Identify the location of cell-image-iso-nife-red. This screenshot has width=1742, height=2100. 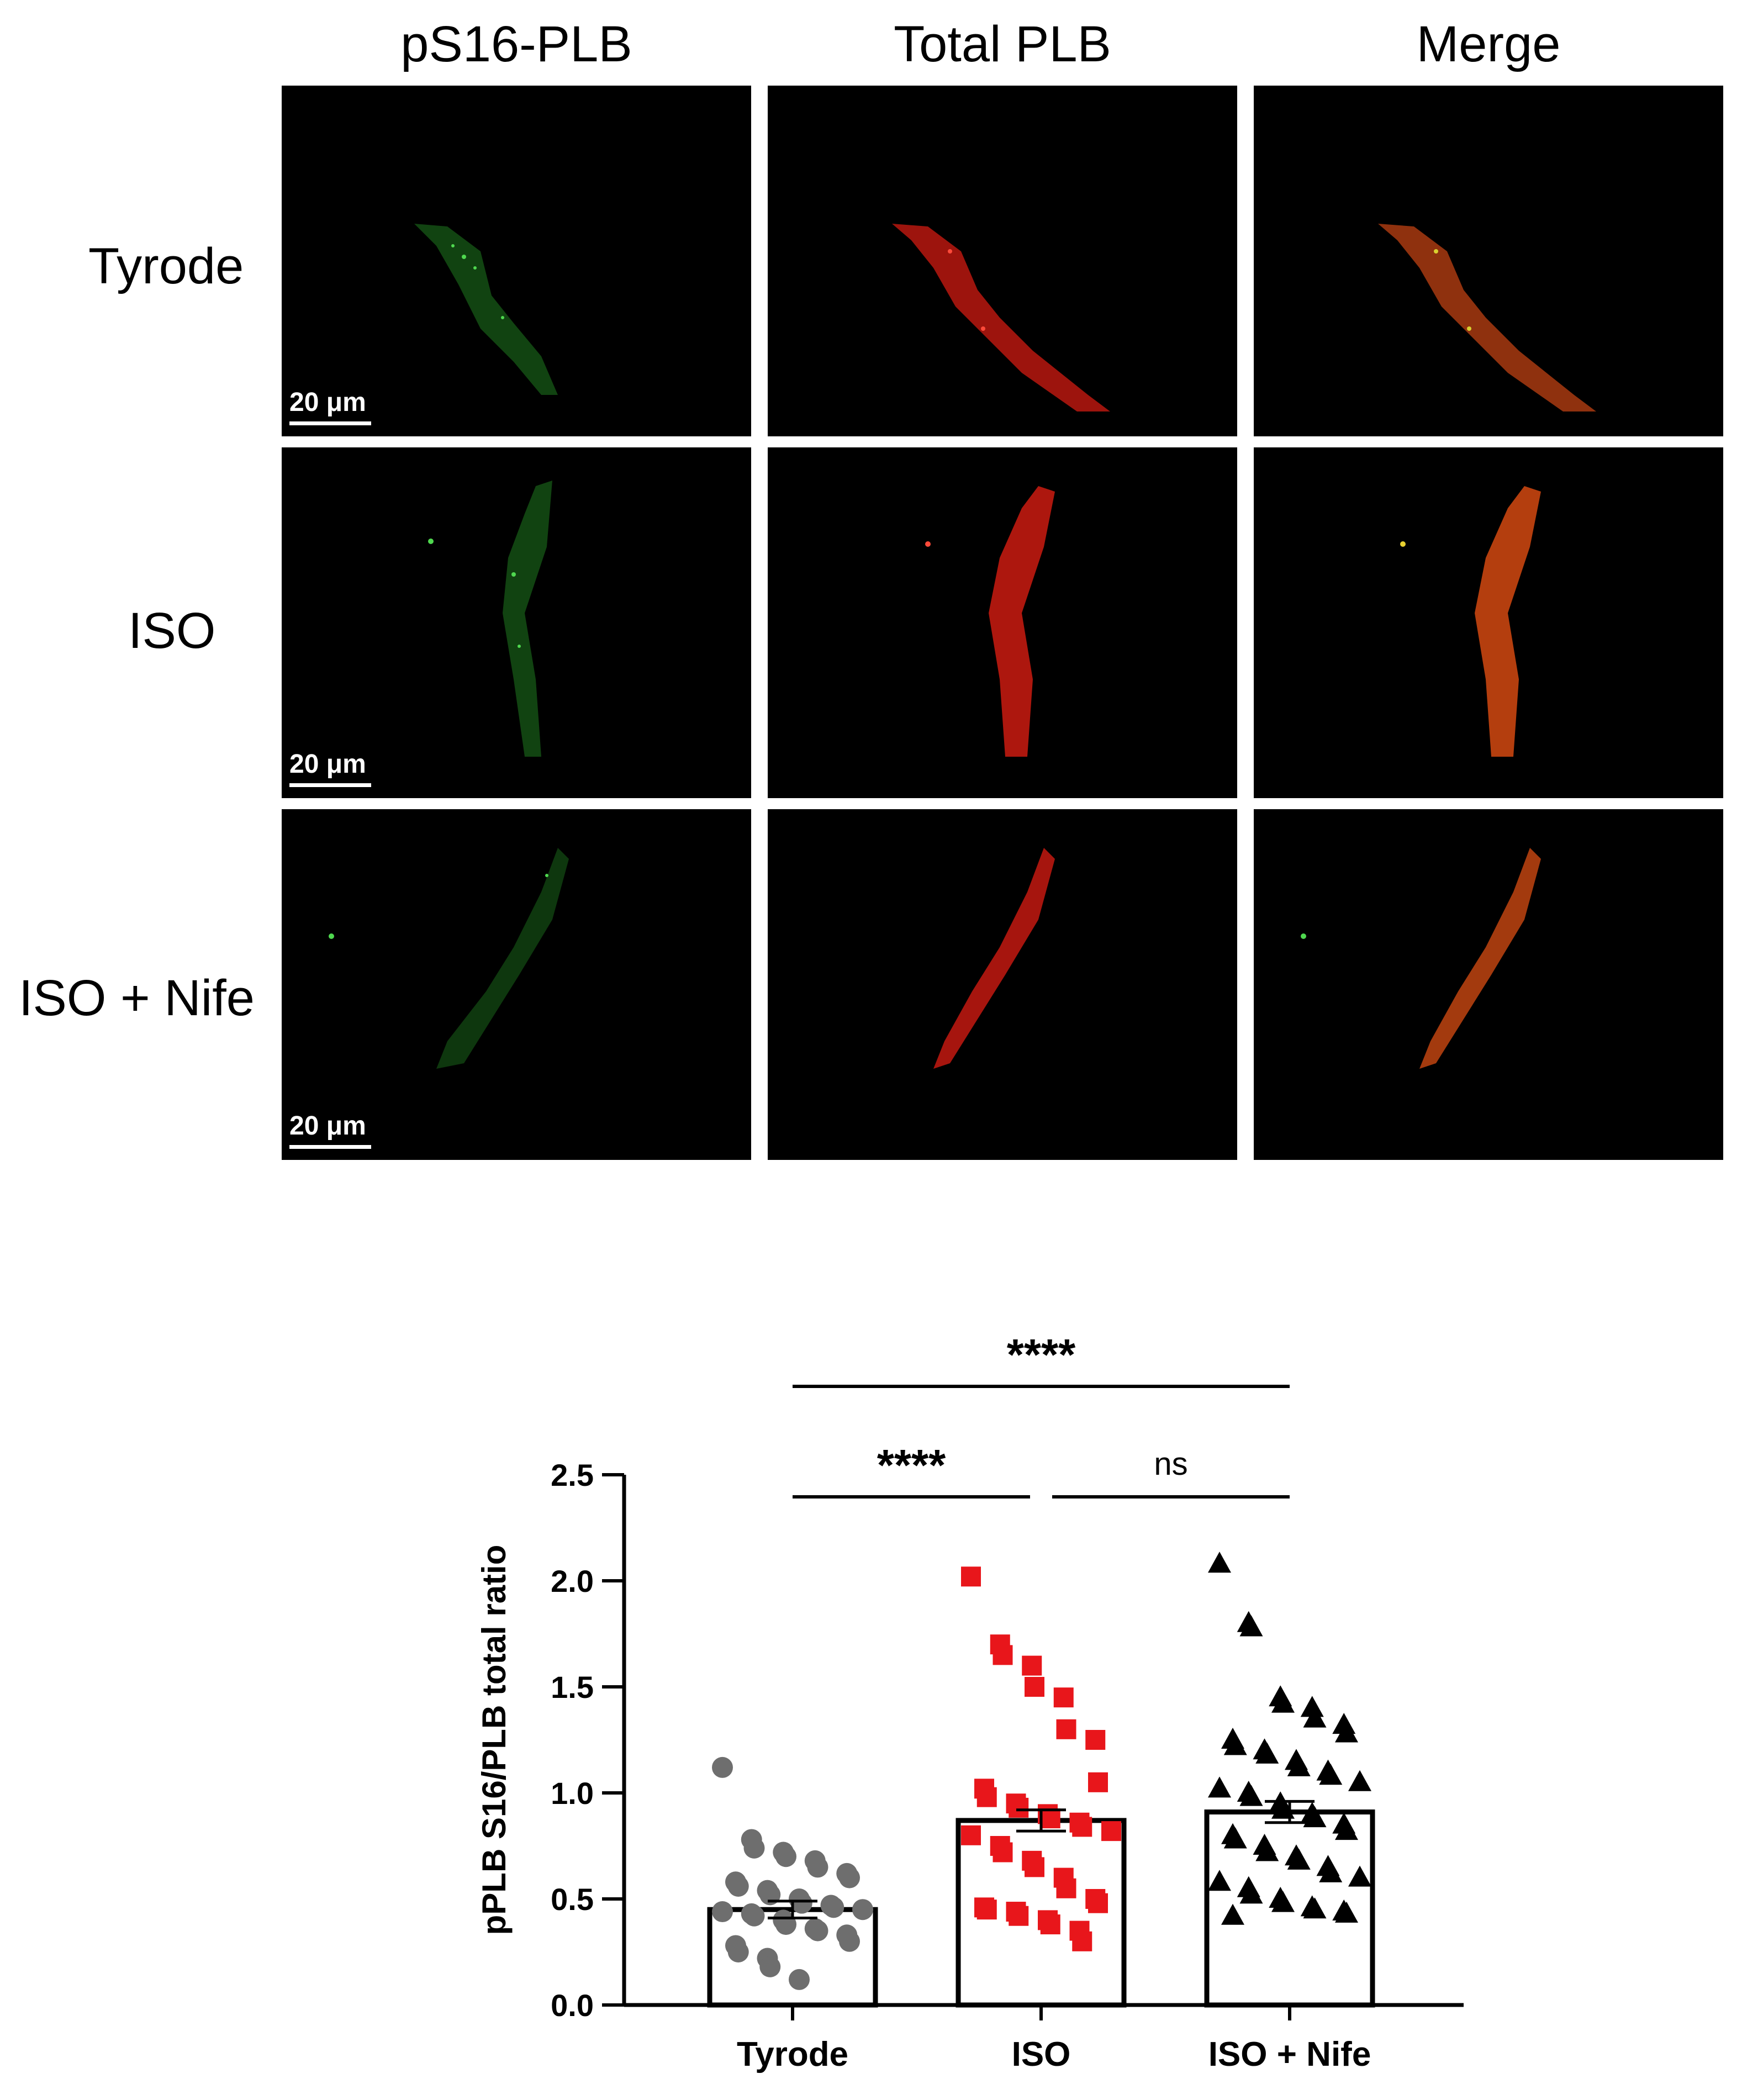
(994, 959).